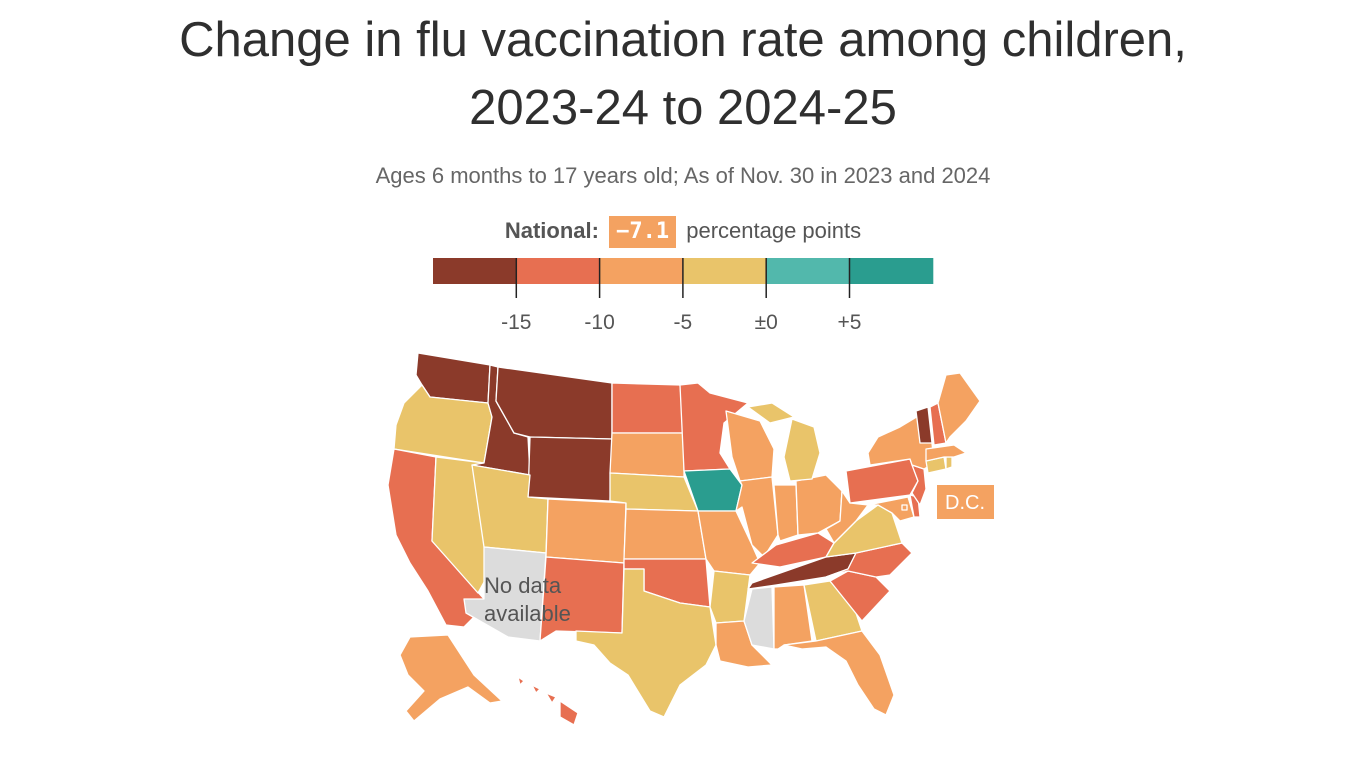  I want to click on state-nv, so click(460, 525).